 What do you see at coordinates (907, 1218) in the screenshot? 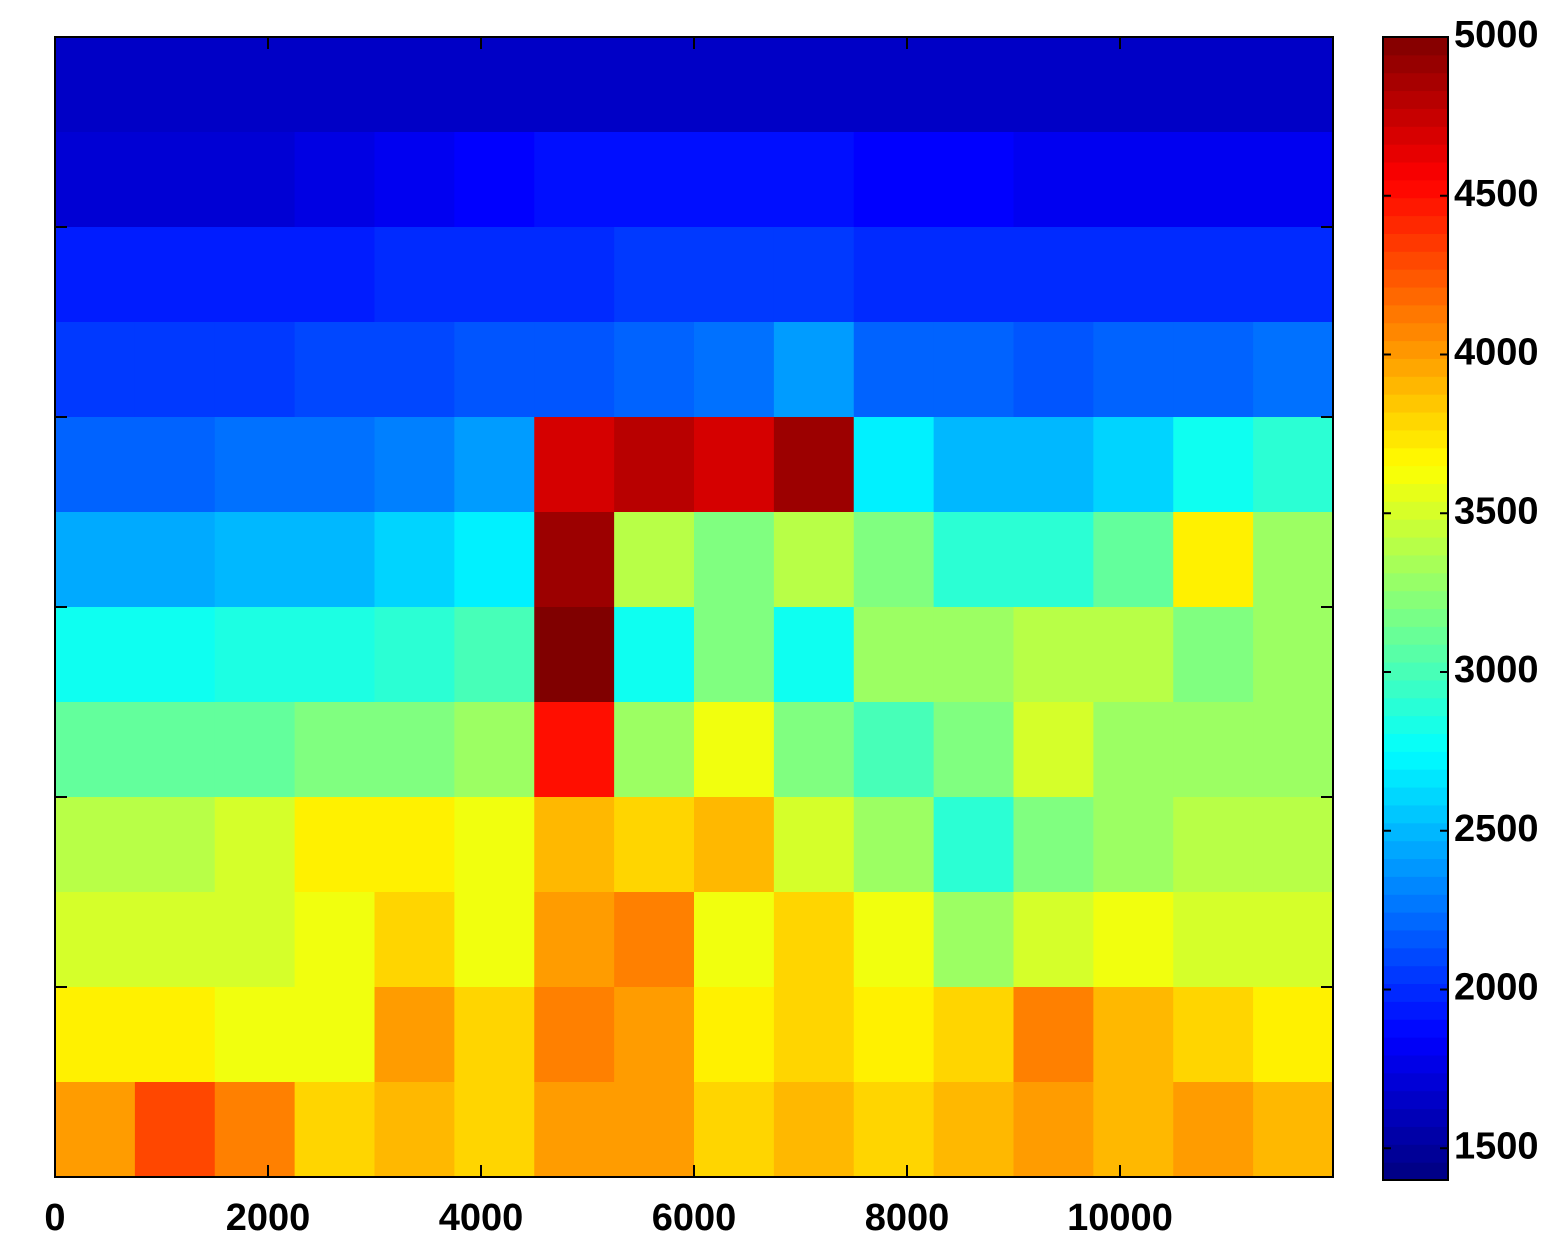
I see `x-tick-label: 8000` at bounding box center [907, 1218].